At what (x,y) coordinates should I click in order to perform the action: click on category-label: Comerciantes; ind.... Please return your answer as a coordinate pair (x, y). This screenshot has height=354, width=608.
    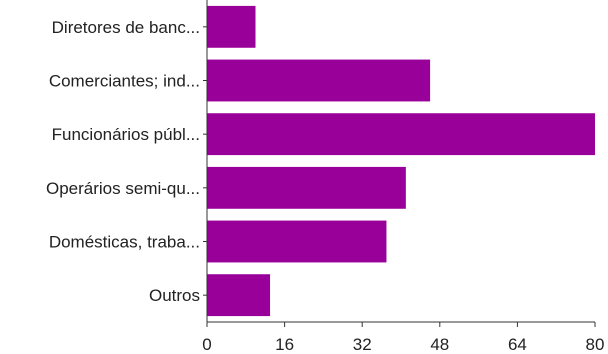
    Looking at the image, I should click on (124, 81).